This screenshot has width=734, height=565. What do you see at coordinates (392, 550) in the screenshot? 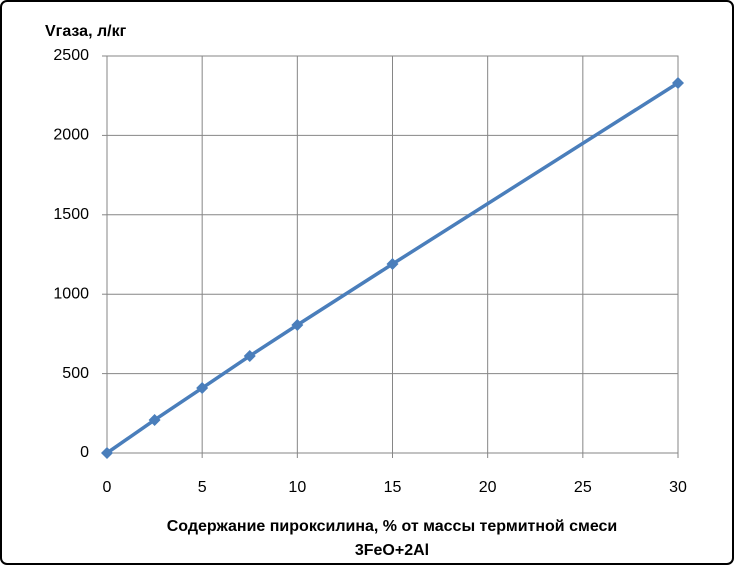
I see `x-axis-title: 3FeO+2Al` at bounding box center [392, 550].